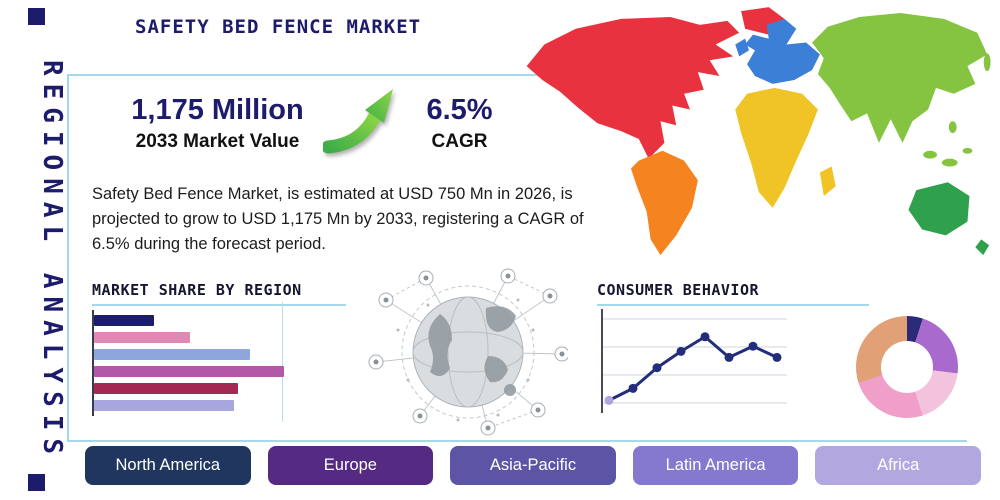  Describe the element at coordinates (694, 361) in the screenshot. I see `consumer-behavior-line-chart` at that location.